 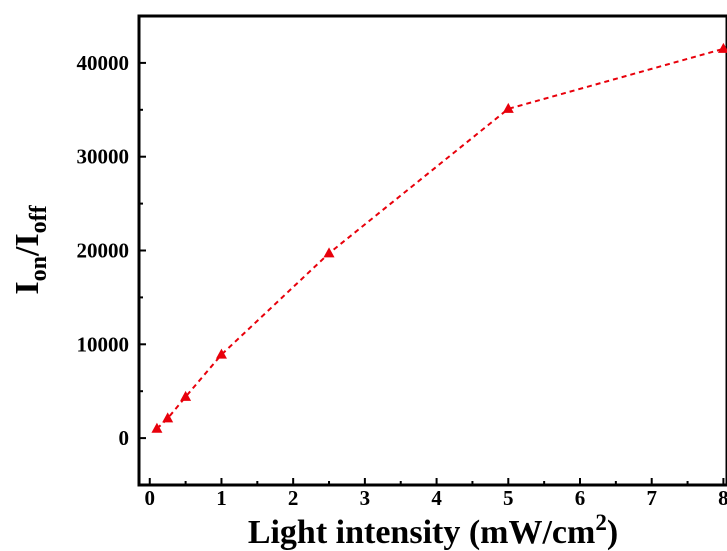 I want to click on x-tick-label: 3, so click(x=365, y=498).